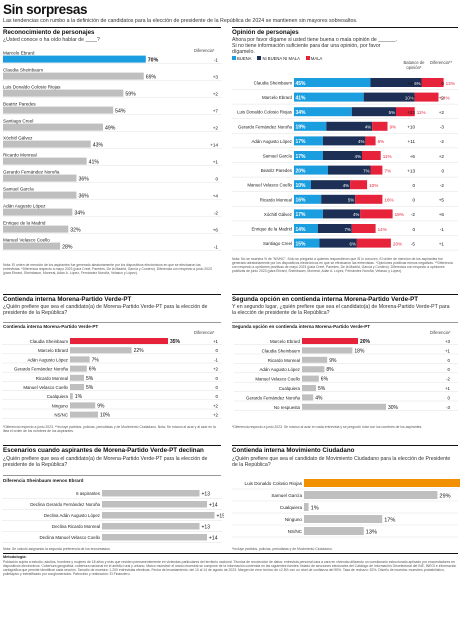  Describe the element at coordinates (69, 537) in the screenshot. I see `category-label: Declina Manuel Velasco Coello` at that location.